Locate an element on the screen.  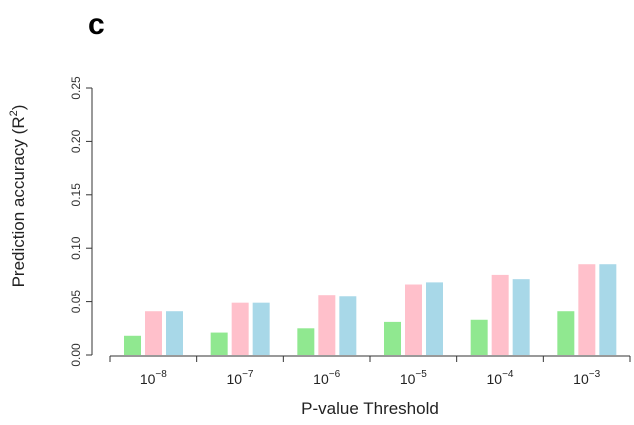
x-tick-label: 10⁻⁴ is located at coordinates (500, 378).